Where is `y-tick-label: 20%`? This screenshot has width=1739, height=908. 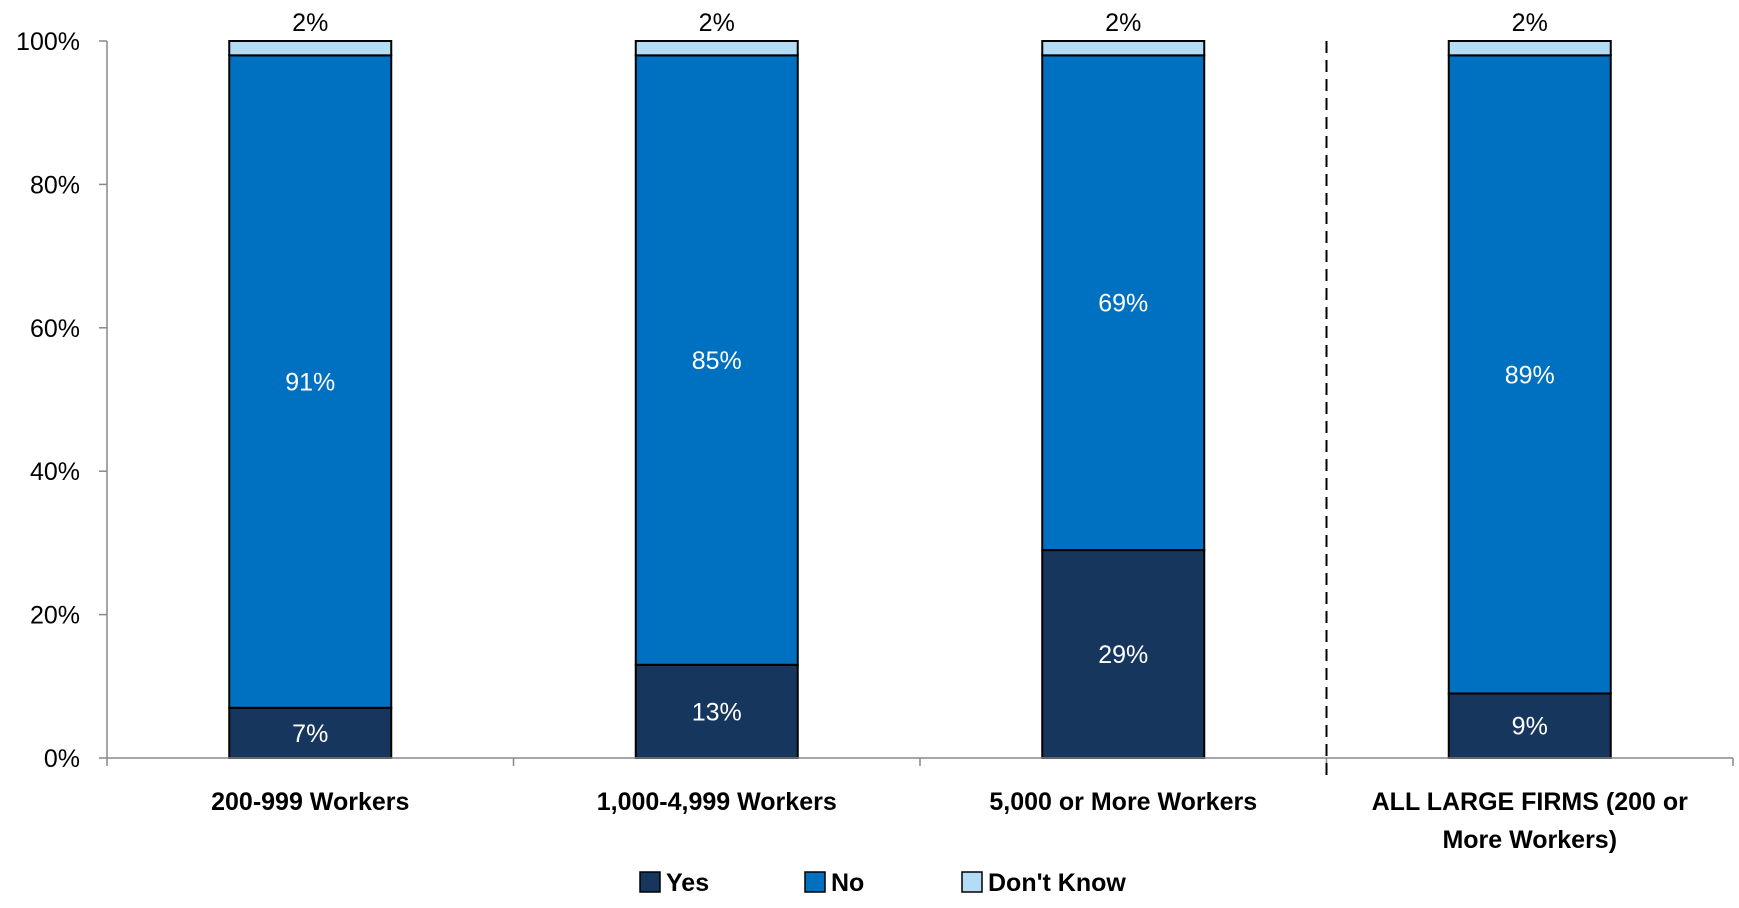 y-tick-label: 20% is located at coordinates (55, 616).